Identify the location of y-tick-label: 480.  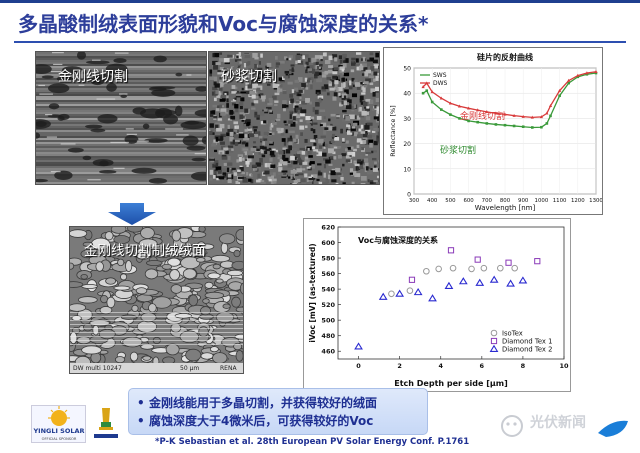
(328, 336).